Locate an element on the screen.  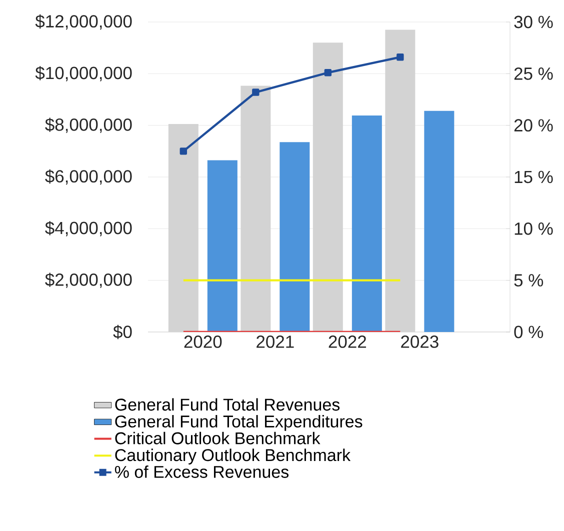
y-tick-label: $10,000,000 is located at coordinates (83, 74).